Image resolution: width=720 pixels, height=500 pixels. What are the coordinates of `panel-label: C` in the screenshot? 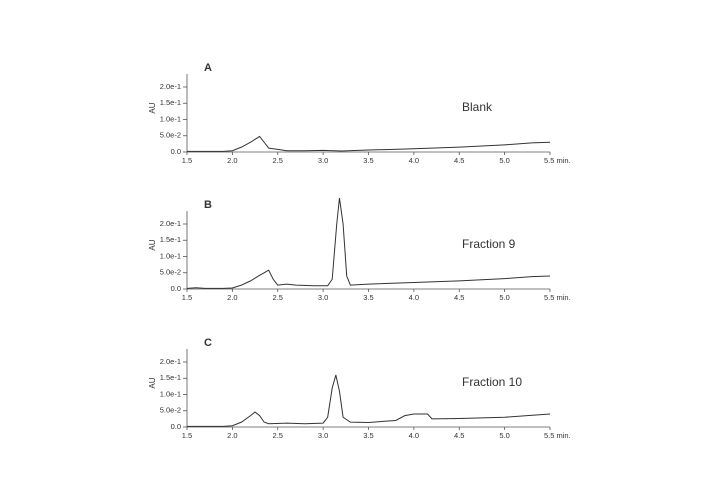 It's located at (208, 343).